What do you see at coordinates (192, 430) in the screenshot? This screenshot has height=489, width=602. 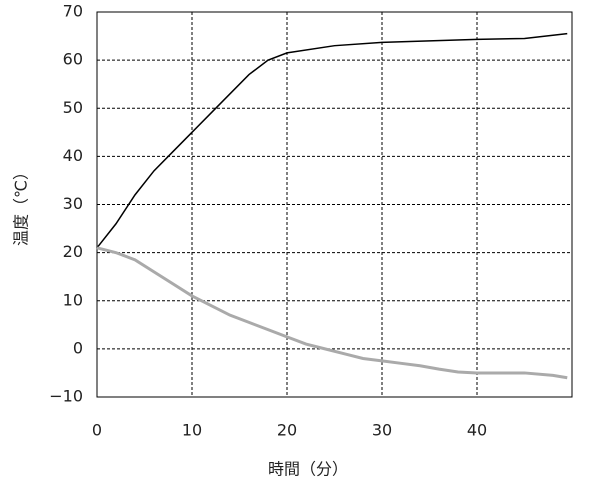 I see `x-tick-label: 10` at bounding box center [192, 430].